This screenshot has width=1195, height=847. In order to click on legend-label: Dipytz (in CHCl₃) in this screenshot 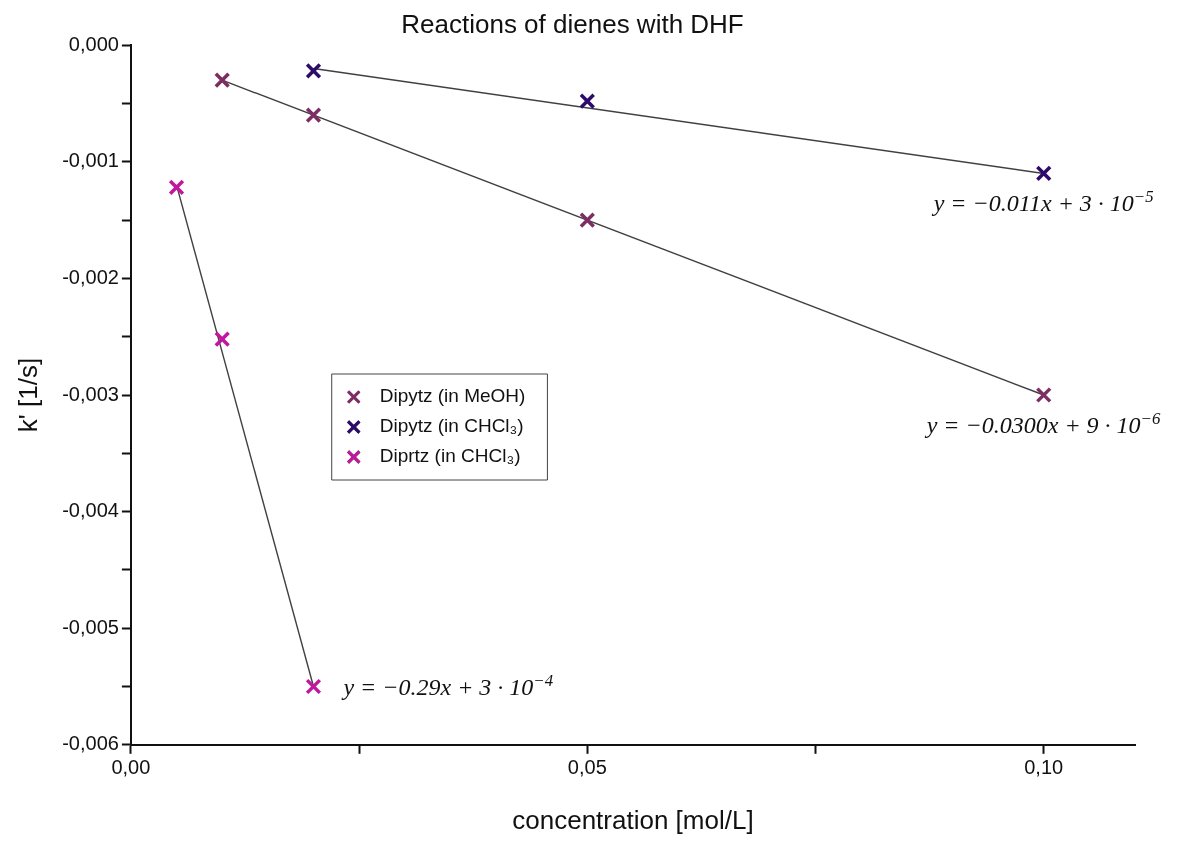, I will do `click(451, 426)`.